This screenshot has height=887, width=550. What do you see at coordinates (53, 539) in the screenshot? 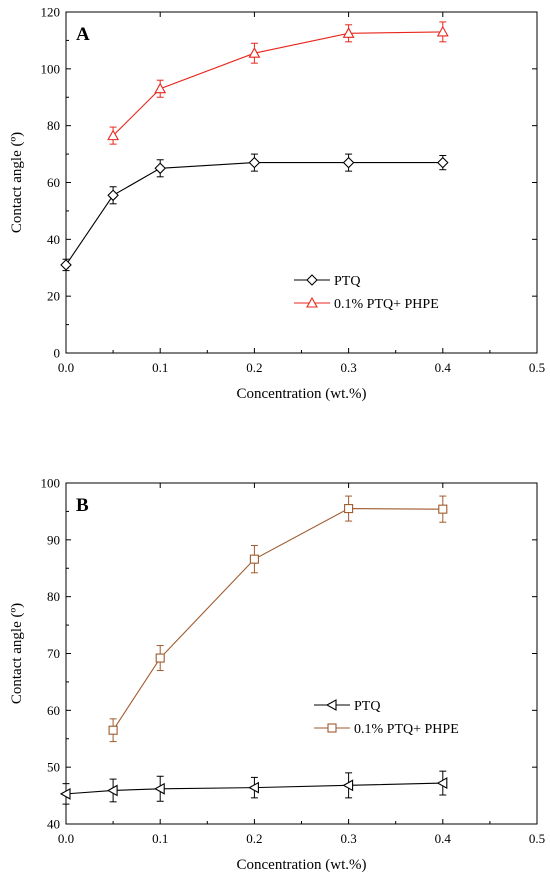
I see `y-tick-label: 90` at bounding box center [53, 539].